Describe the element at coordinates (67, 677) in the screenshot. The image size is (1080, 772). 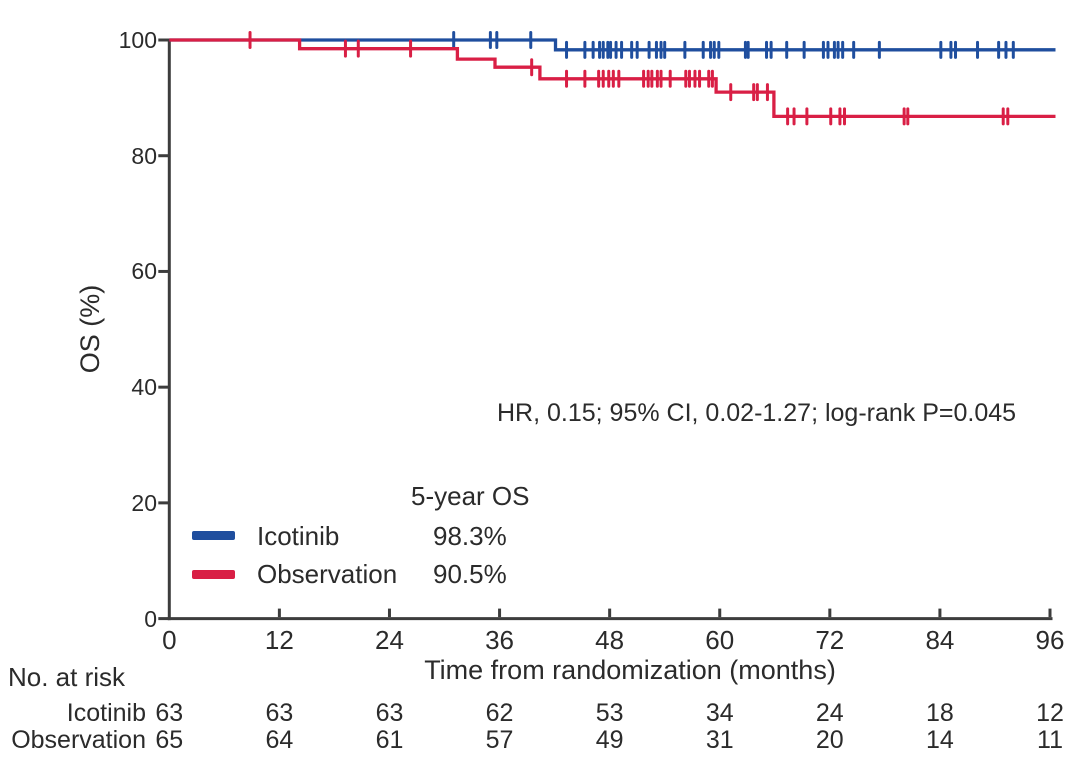
I see `risk-table-title: No. at risk` at that location.